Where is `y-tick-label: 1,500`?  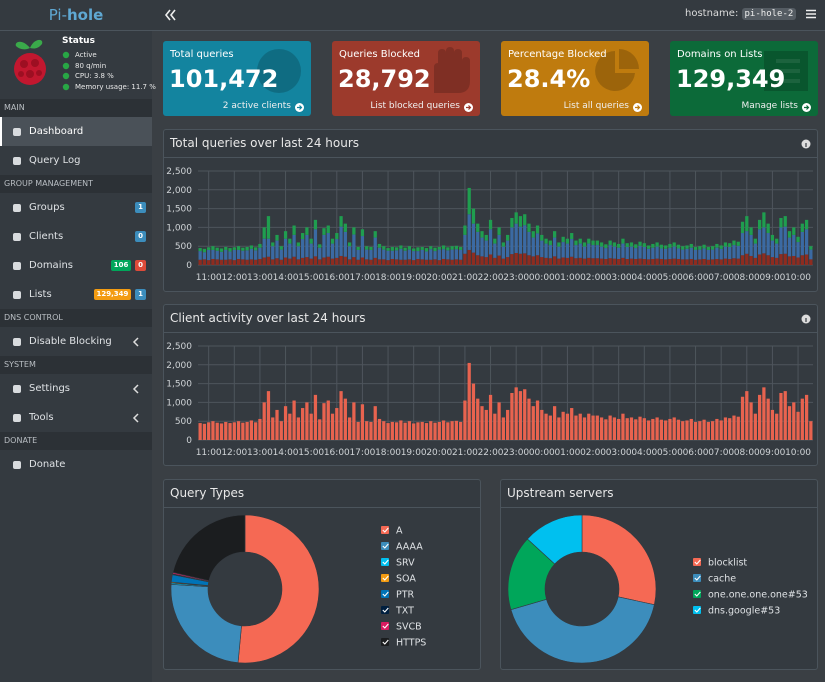 y-tick-label: 1,500 is located at coordinates (179, 210).